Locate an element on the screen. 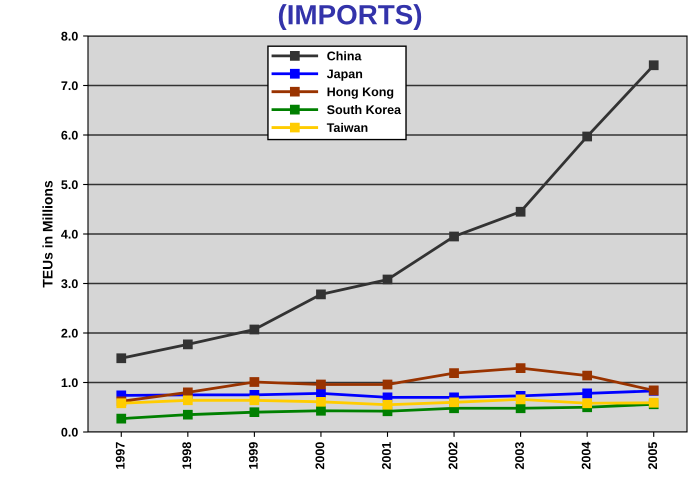  x-tick-label: 2005 is located at coordinates (653, 456).